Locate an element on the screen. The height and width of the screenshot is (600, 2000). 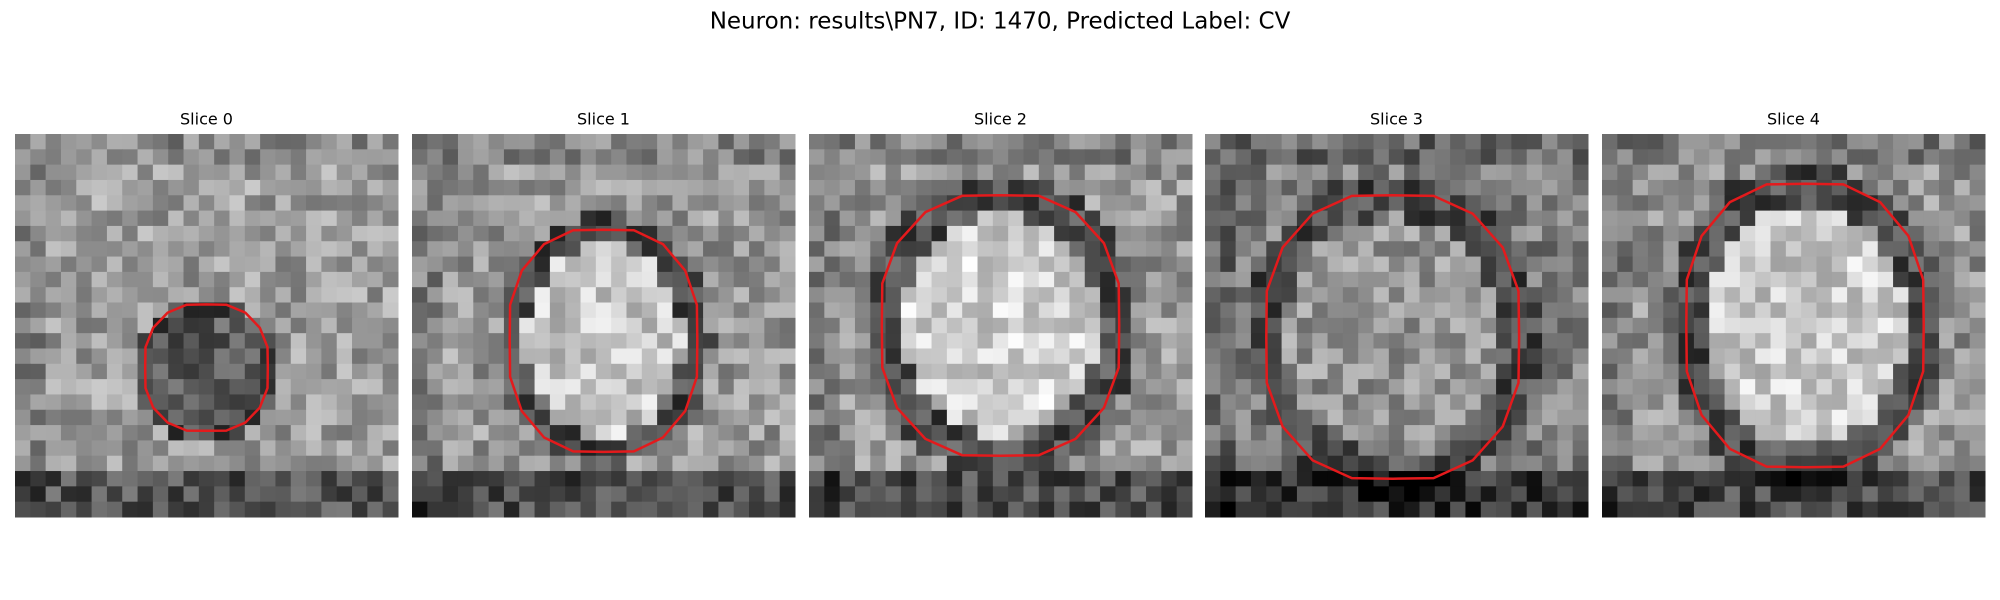
slice-panel: Slice 3 is located at coordinates (1397, 314).